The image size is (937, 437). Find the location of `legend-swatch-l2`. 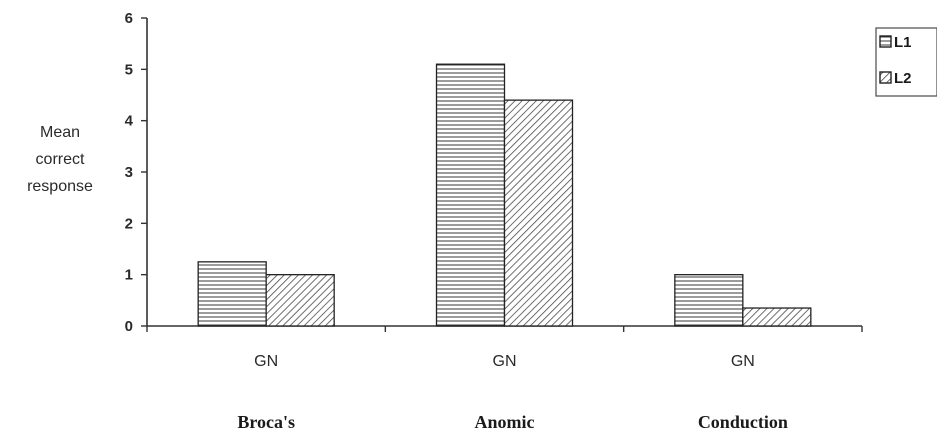

legend-swatch-l2 is located at coordinates (885, 77).